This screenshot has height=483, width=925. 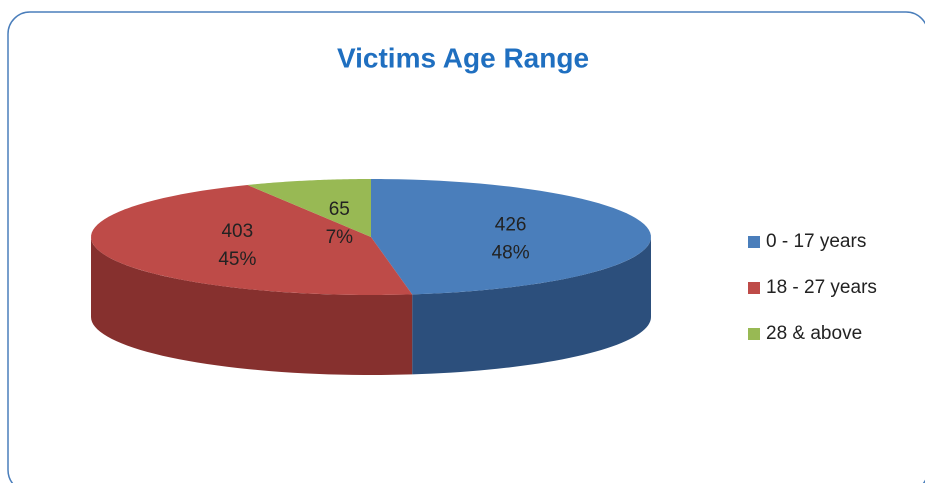 What do you see at coordinates (814, 333) in the screenshot?
I see `legend-label: 28 & above` at bounding box center [814, 333].